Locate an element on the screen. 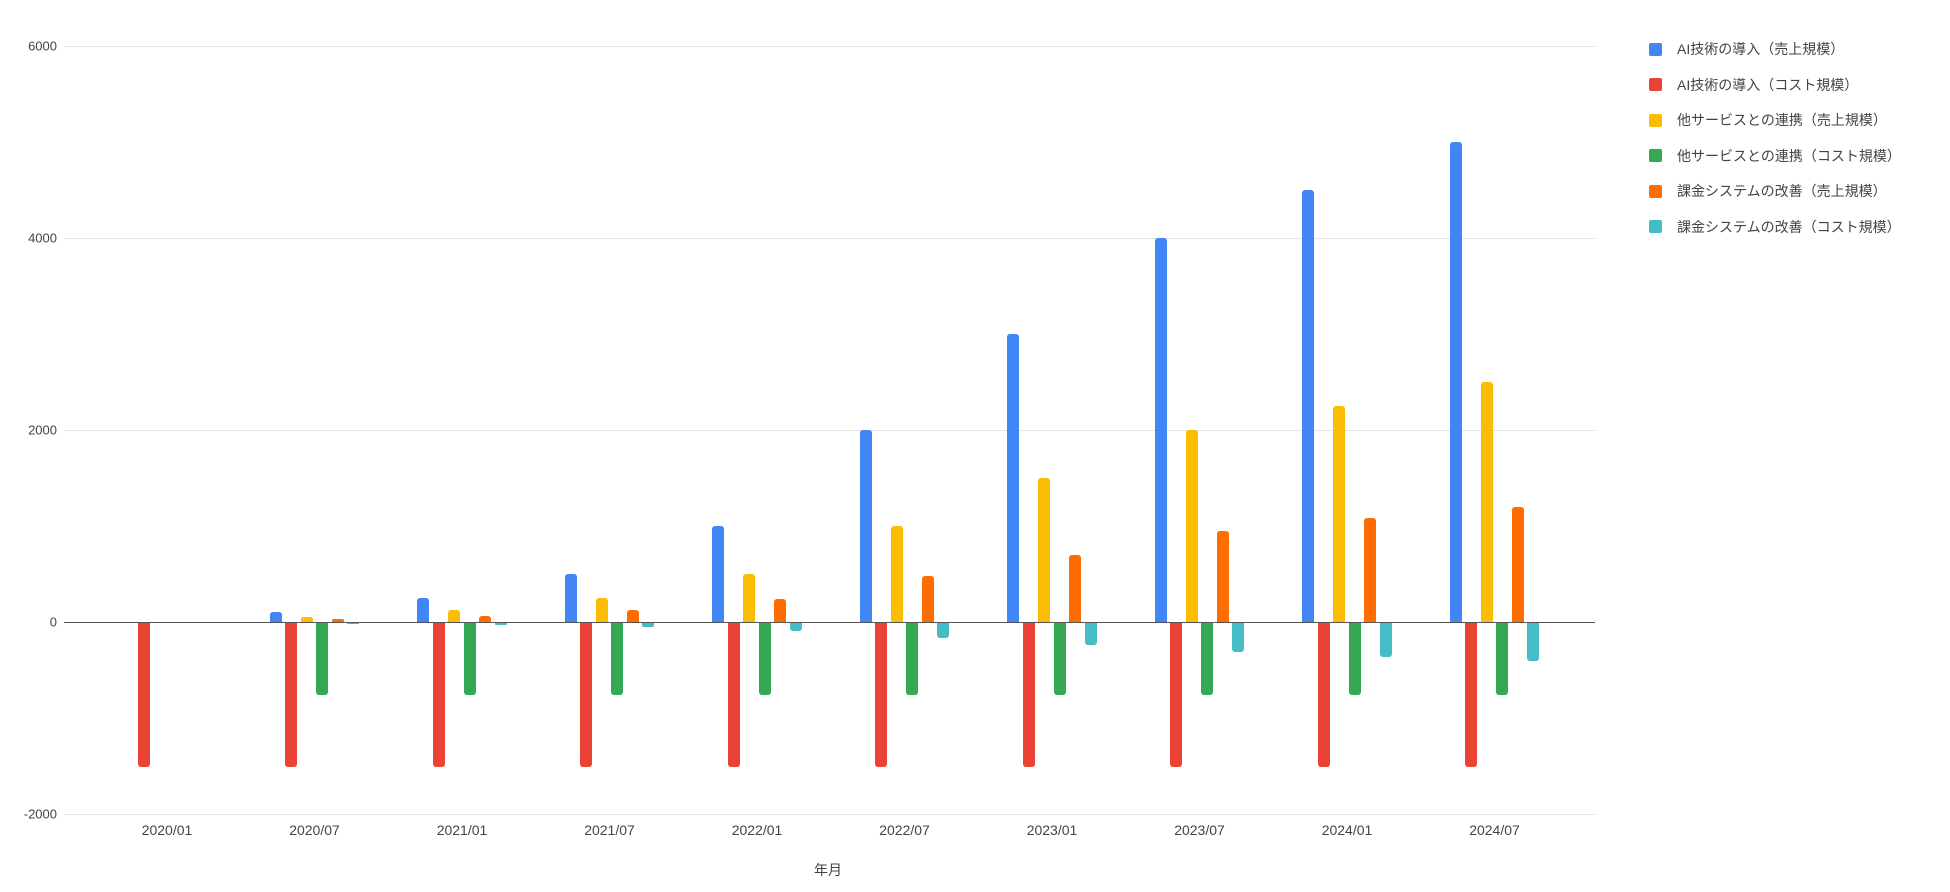  legend-item: 他サービスとの連携（コスト規模） is located at coordinates (1775, 156).